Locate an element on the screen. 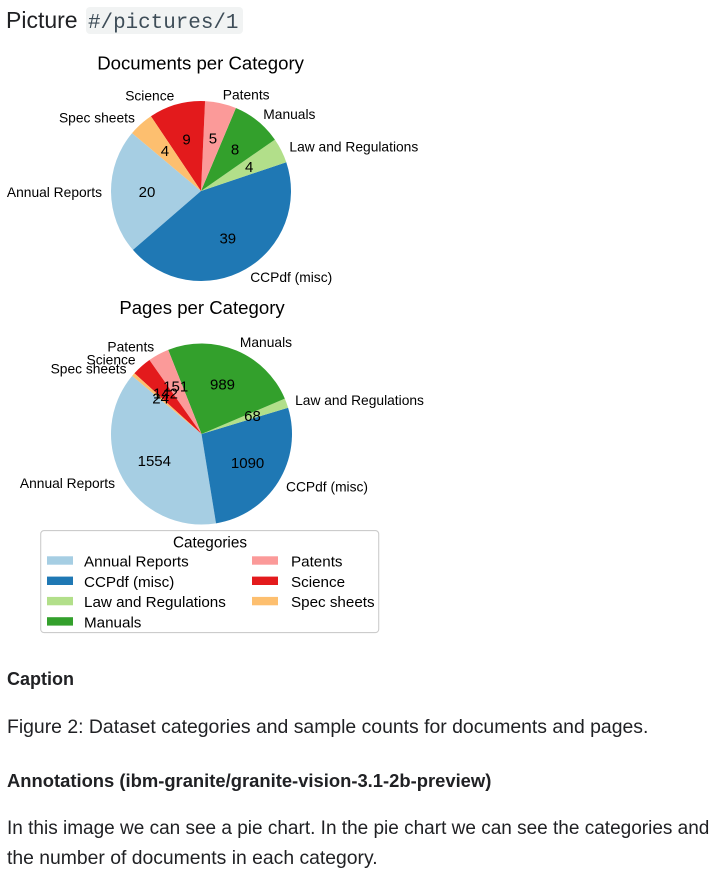  svg-text: 5 is located at coordinates (213, 139).